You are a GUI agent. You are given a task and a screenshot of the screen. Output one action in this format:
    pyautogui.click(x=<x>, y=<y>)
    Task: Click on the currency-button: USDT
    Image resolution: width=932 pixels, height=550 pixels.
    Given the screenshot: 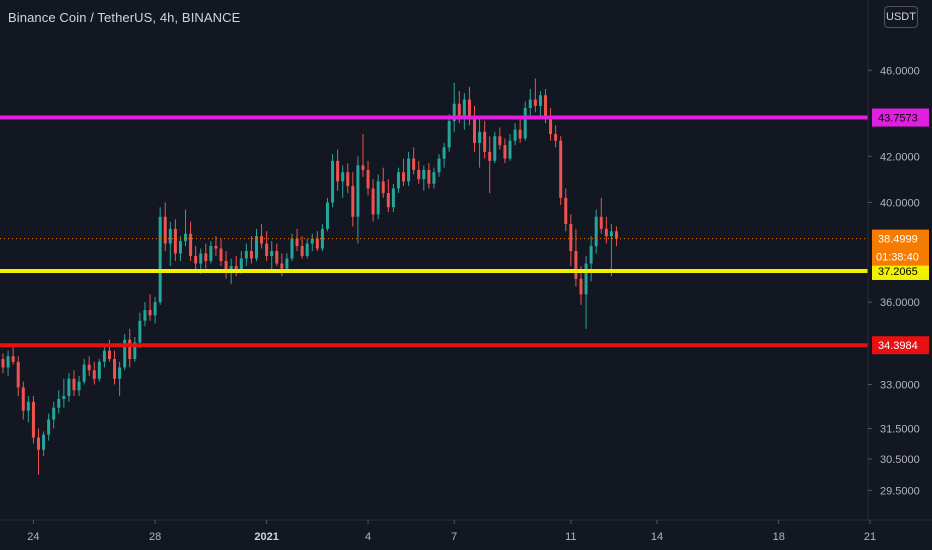 What is the action you would take?
    pyautogui.click(x=901, y=17)
    